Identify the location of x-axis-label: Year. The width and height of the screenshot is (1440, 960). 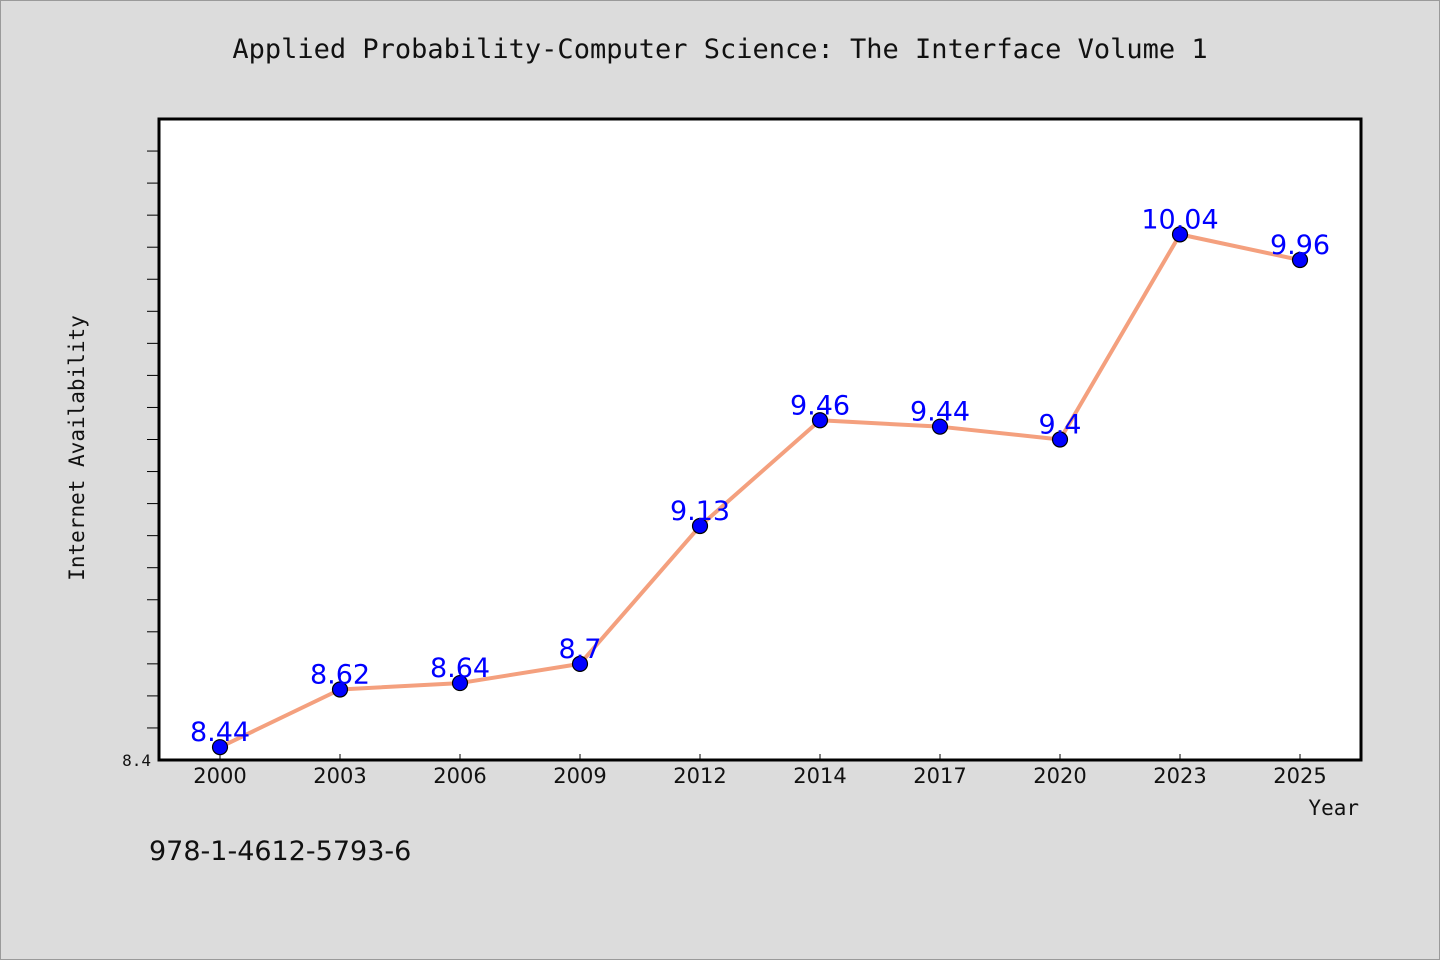
(1333, 808).